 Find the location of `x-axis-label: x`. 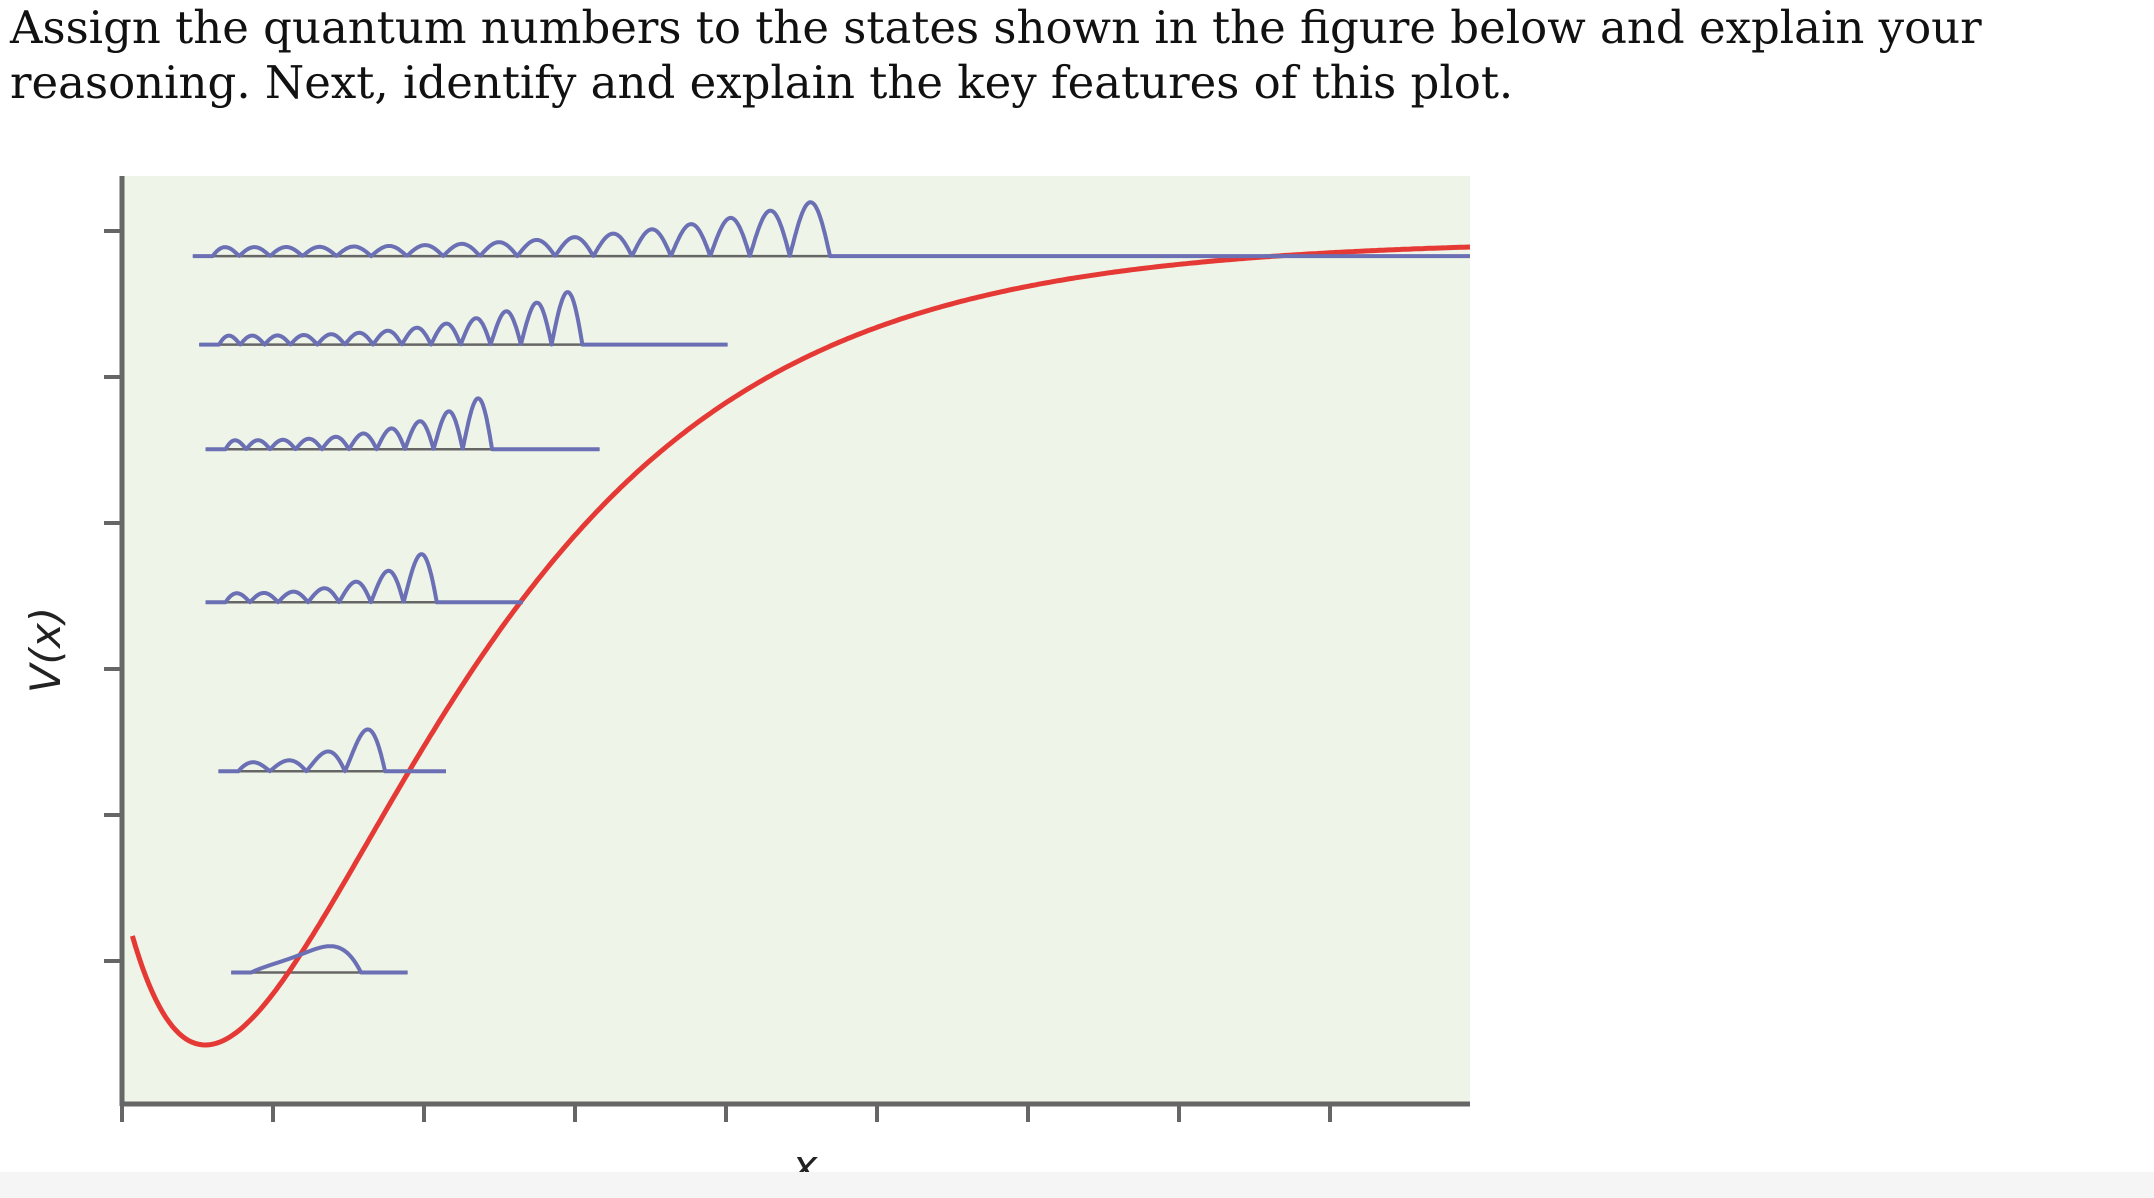

x-axis-label: x is located at coordinates (805, 1156).